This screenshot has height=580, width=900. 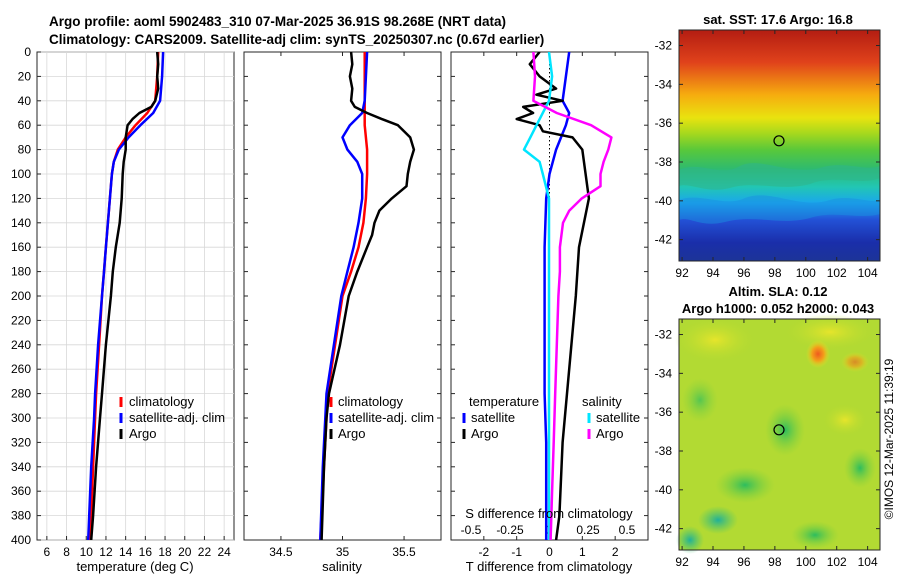 I want to click on depth-tick-label: 320, so click(x=21, y=442).